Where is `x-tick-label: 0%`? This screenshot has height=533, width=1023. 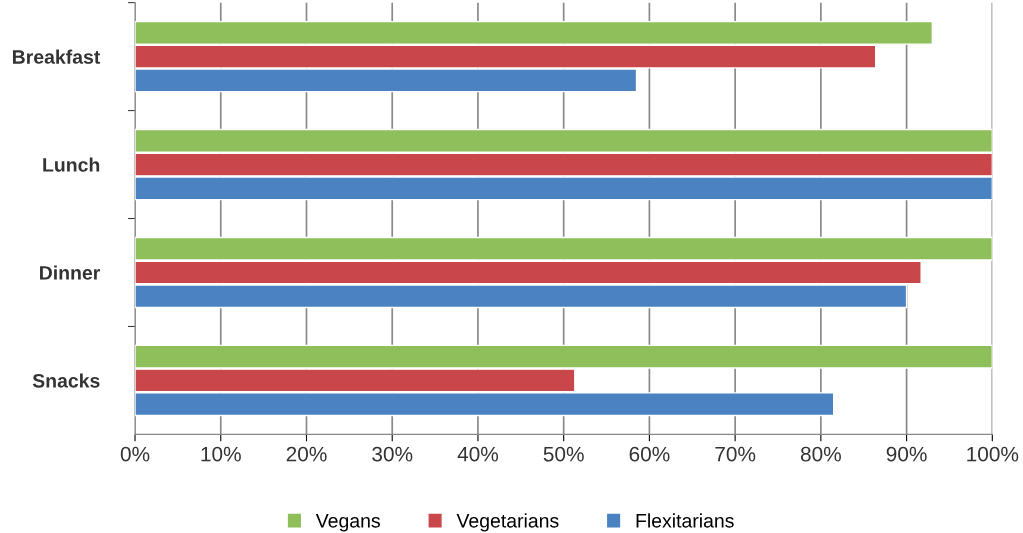
x-tick-label: 0% is located at coordinates (135, 454).